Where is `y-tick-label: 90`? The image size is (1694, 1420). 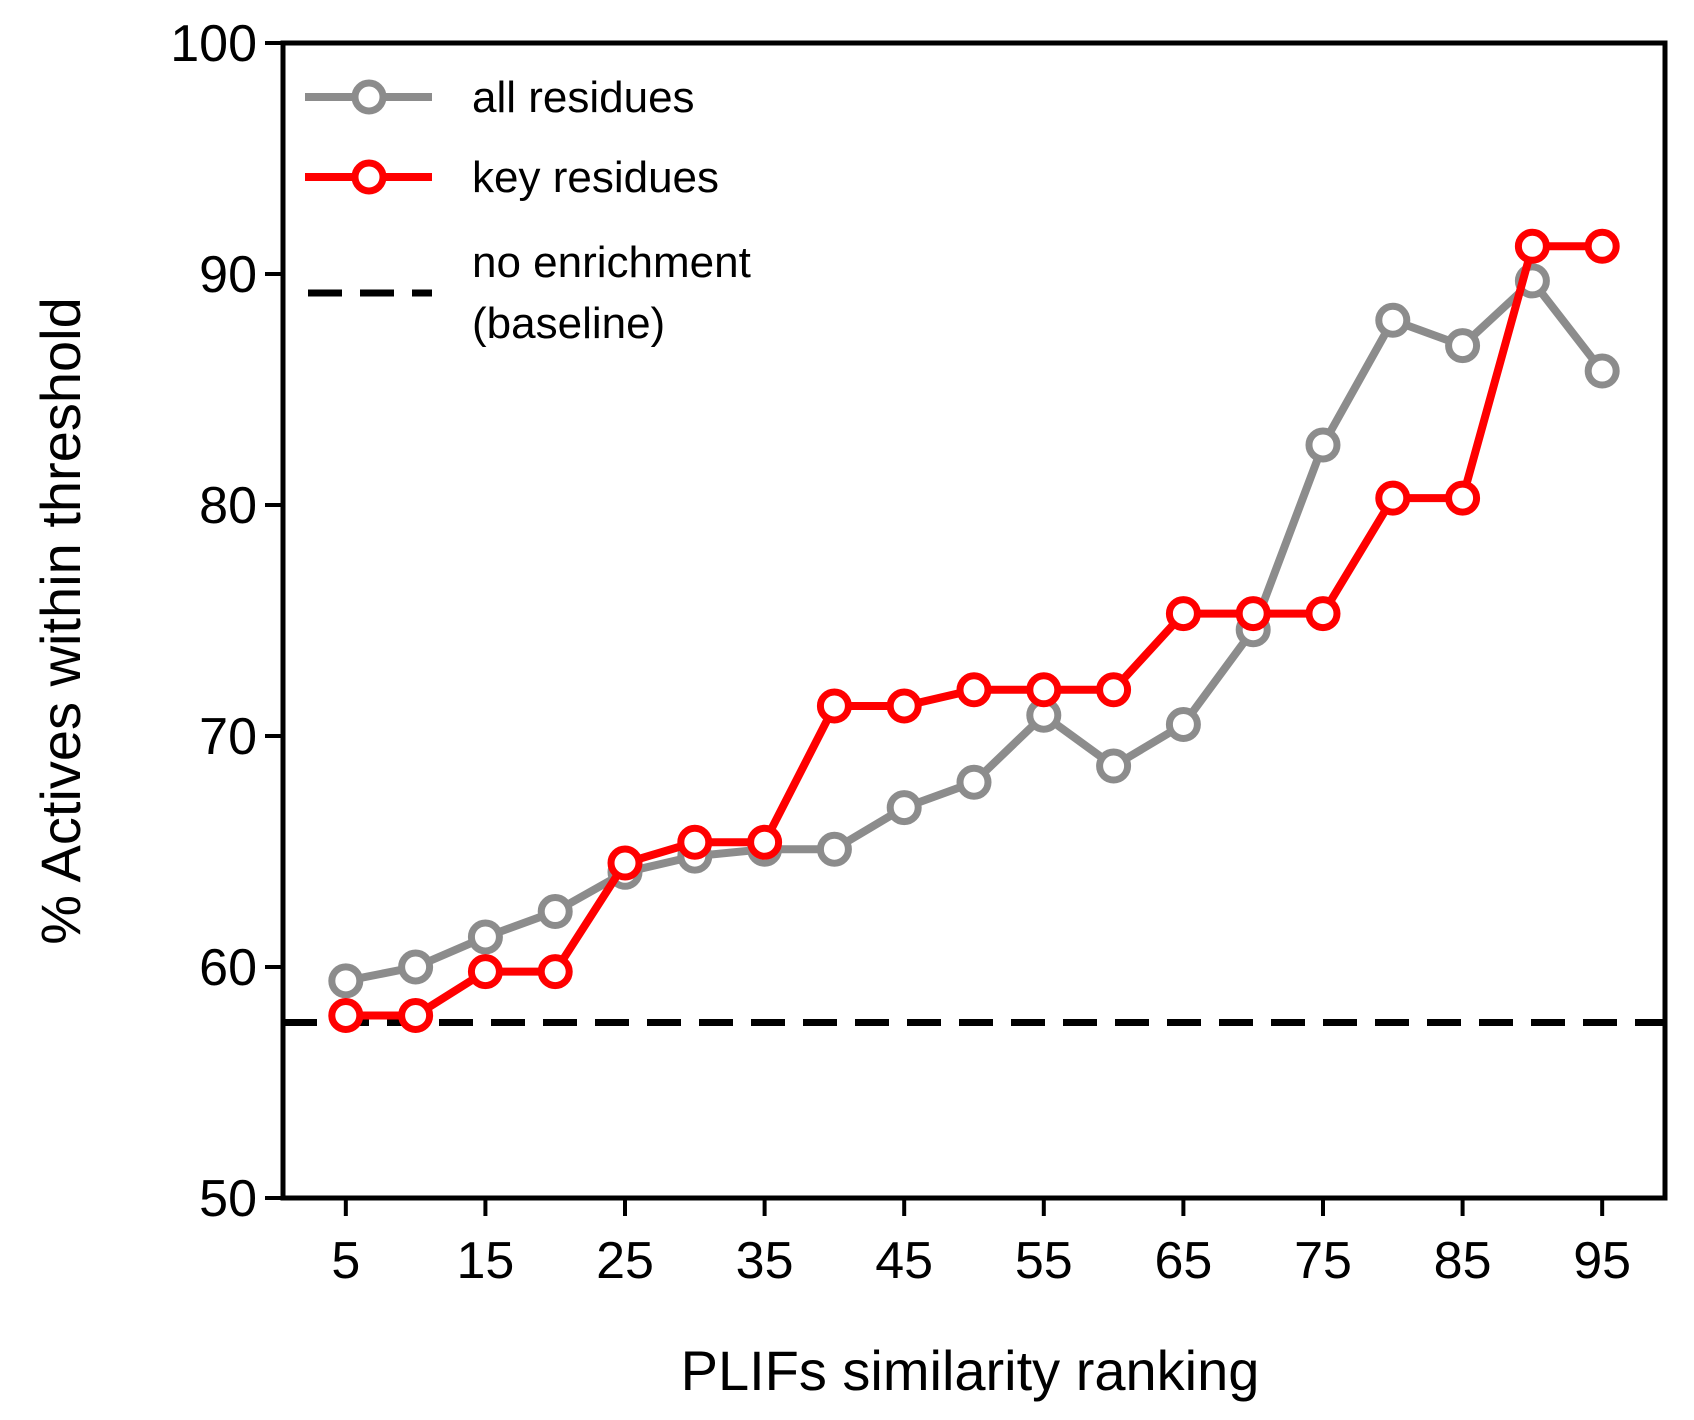
y-tick-label: 90 is located at coordinates (228, 275).